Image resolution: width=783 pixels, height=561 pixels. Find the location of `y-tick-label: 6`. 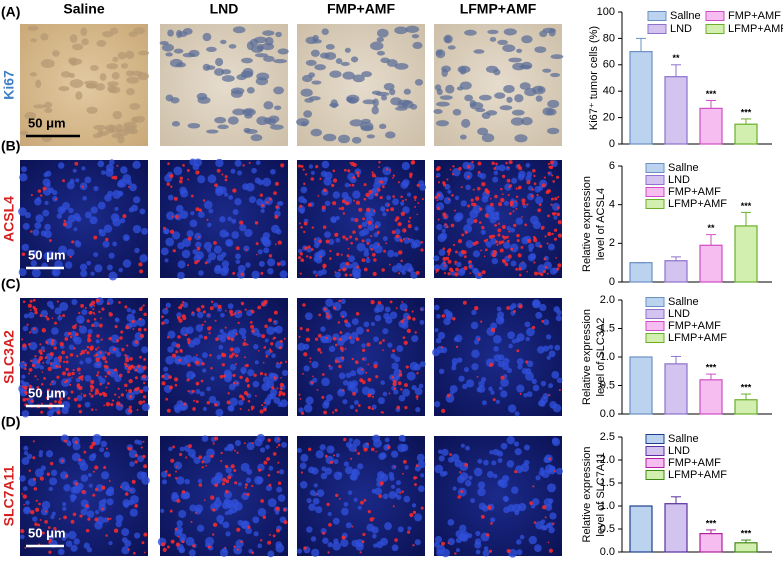

y-tick-label: 6 is located at coordinates (612, 166).